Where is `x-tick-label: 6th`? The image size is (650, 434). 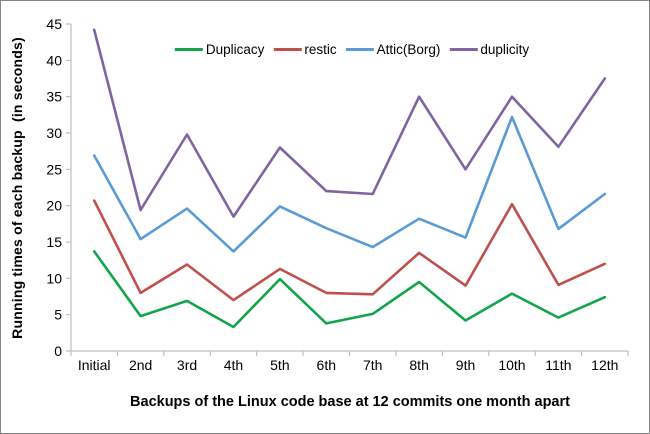
x-tick-label: 6th is located at coordinates (326, 365).